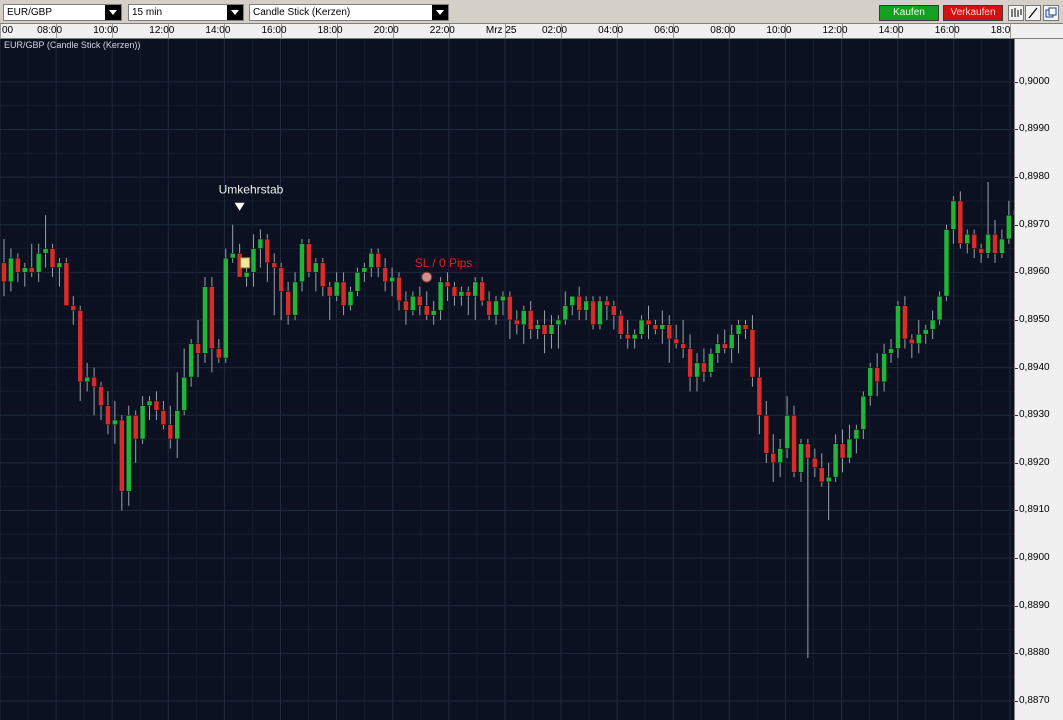 The image size is (1063, 720). What do you see at coordinates (1033, 13) in the screenshot?
I see `line-draw-icon` at bounding box center [1033, 13].